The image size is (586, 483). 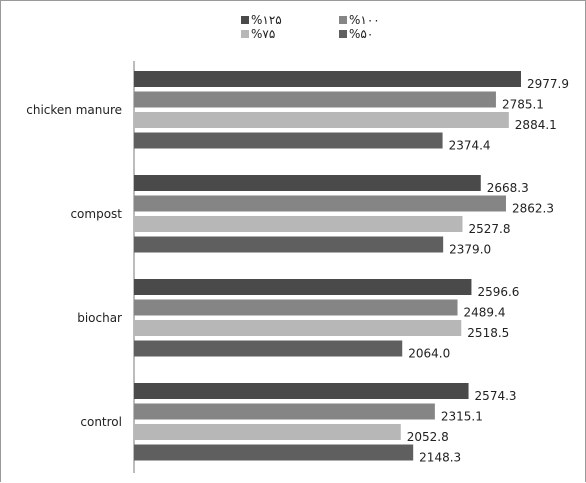 I want to click on value-label: 2379.0, so click(x=470, y=250).